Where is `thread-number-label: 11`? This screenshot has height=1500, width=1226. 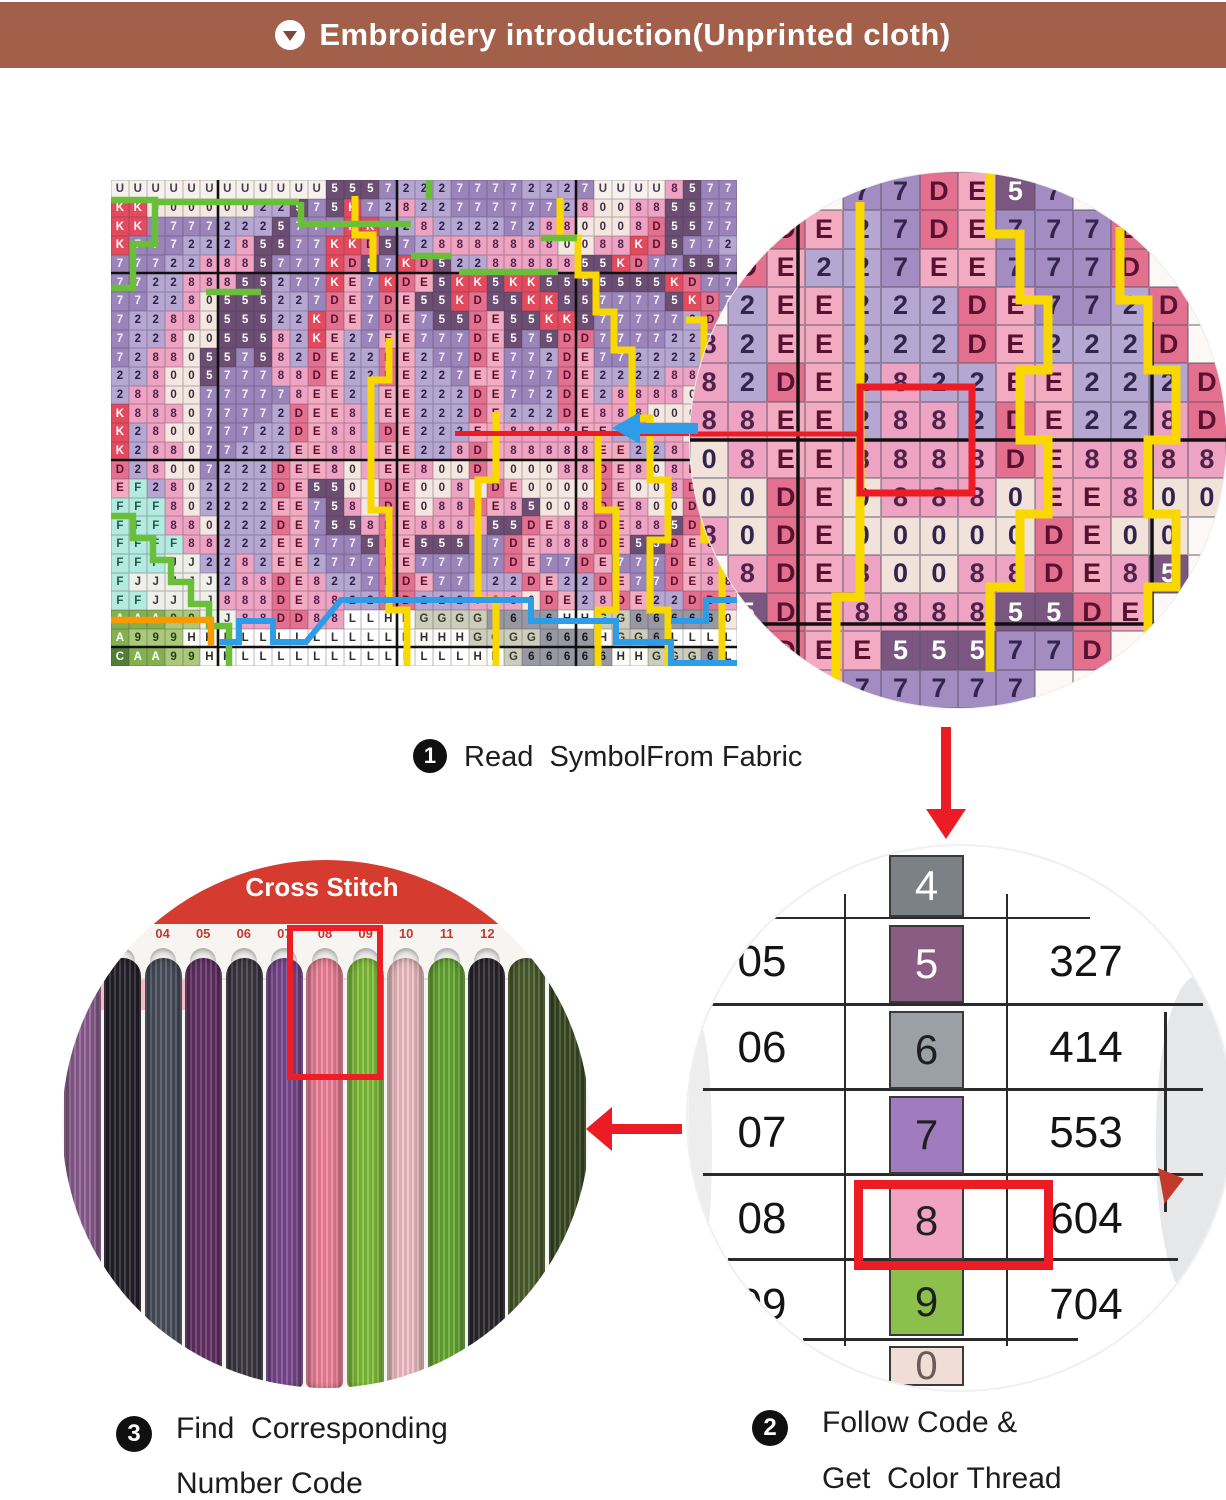
thread-number-label: 11 is located at coordinates (446, 933).